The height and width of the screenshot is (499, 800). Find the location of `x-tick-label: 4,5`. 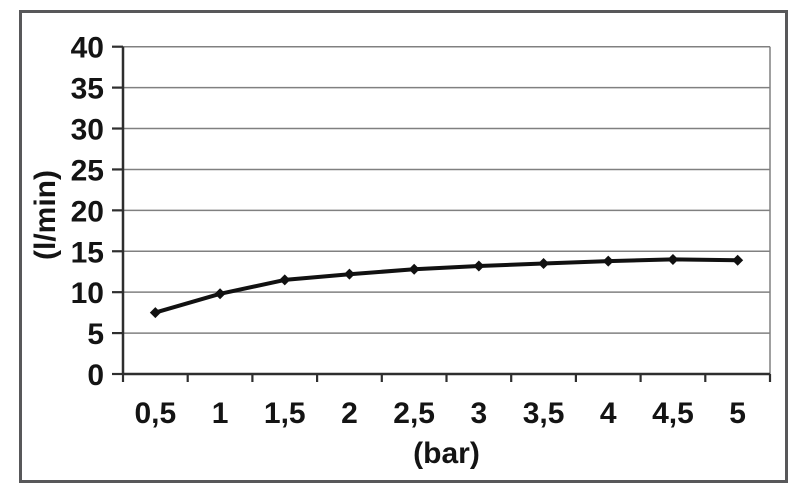

x-tick-label: 4,5 is located at coordinates (673, 413).